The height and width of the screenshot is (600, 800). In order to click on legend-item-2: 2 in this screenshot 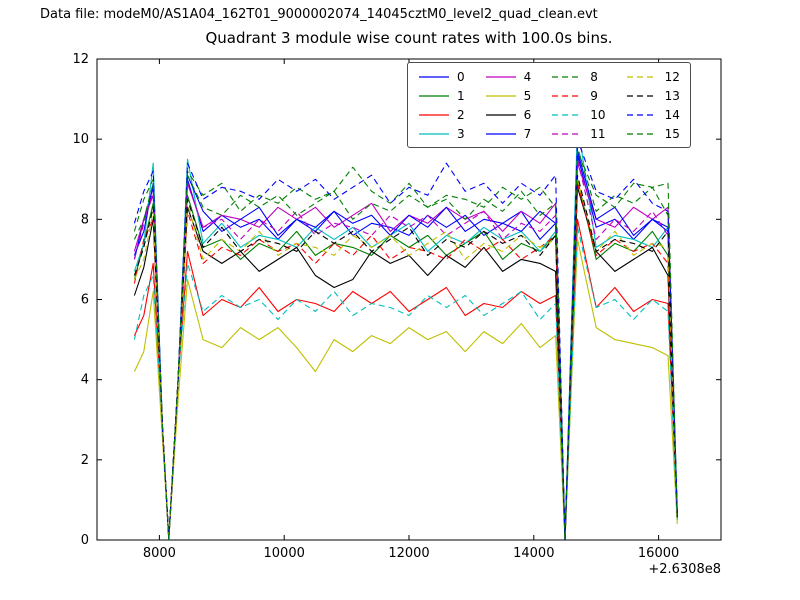, I will do `click(441, 115)`.